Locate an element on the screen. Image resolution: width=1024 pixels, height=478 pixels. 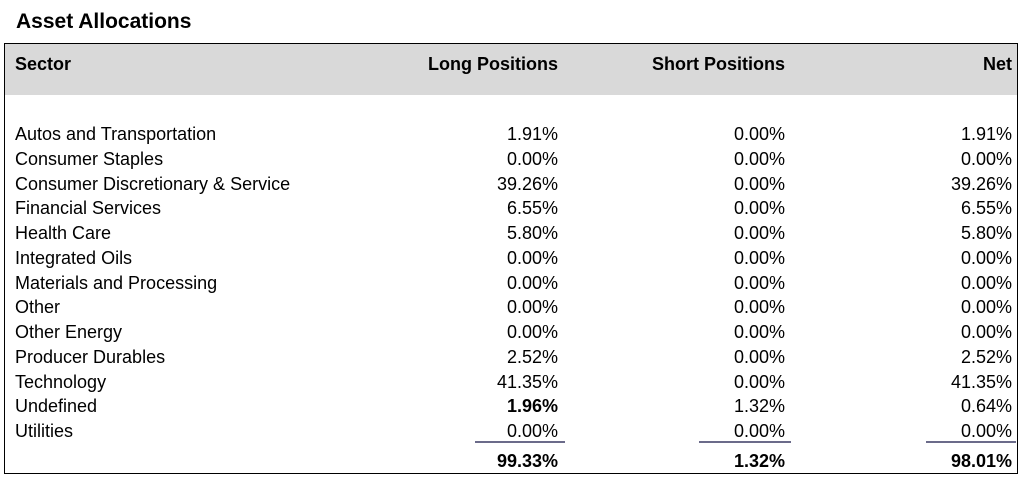
cell-net: 5.80% is located at coordinates (986, 233).